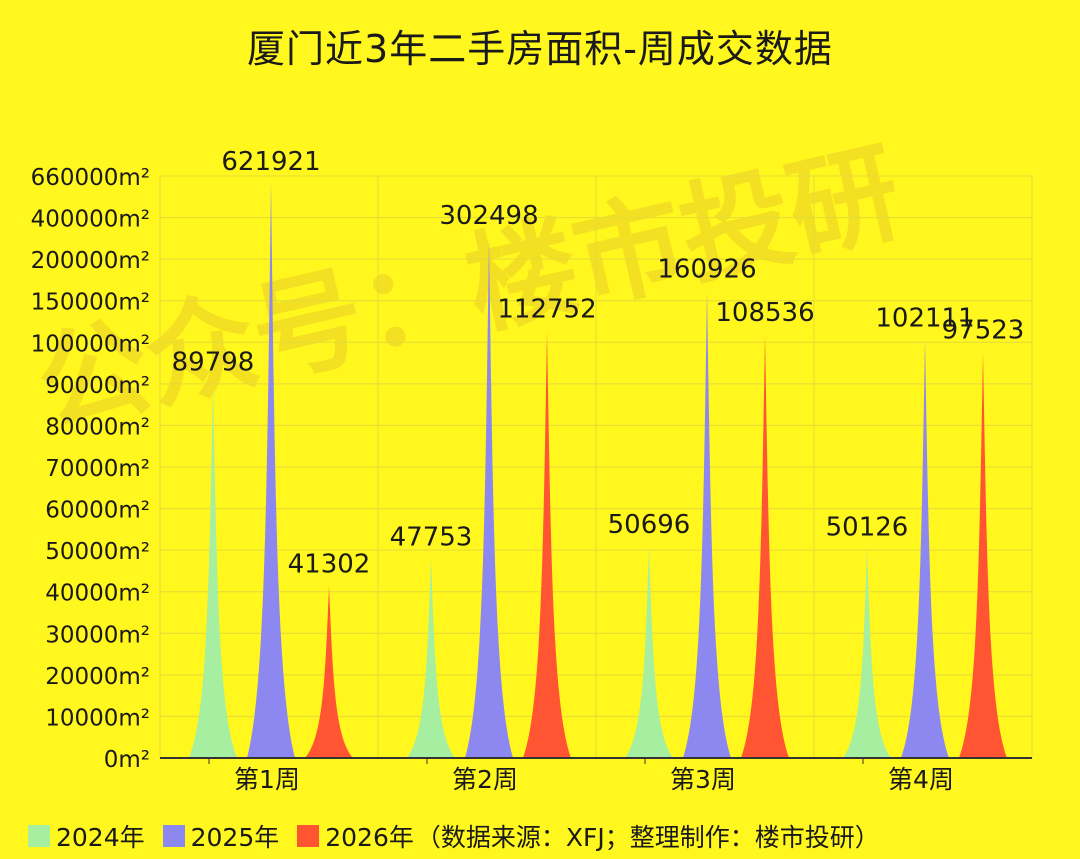 This screenshot has width=1080, height=859. I want to click on y-tick-label: 50000m², so click(97, 552).